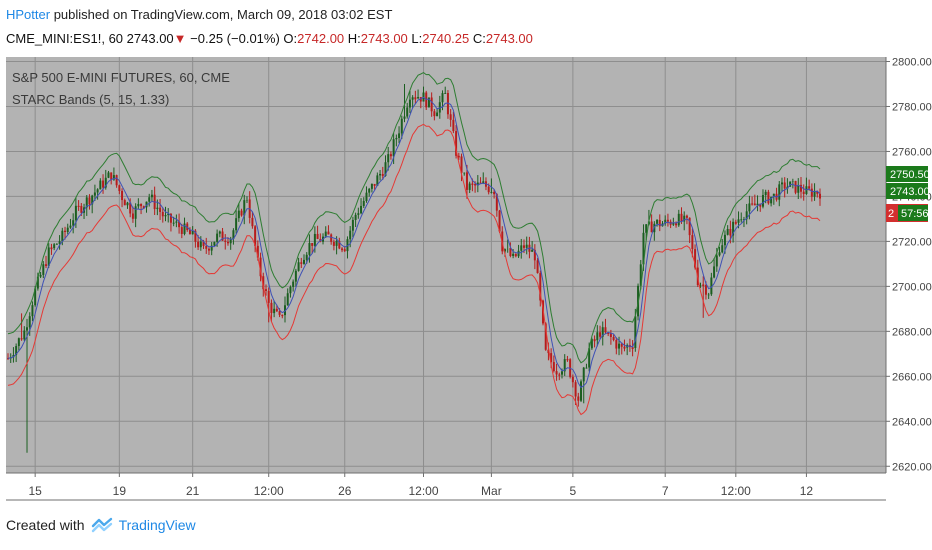 The image size is (932, 550). Describe the element at coordinates (290, 38) in the screenshot. I see `open-label: O:` at that location.